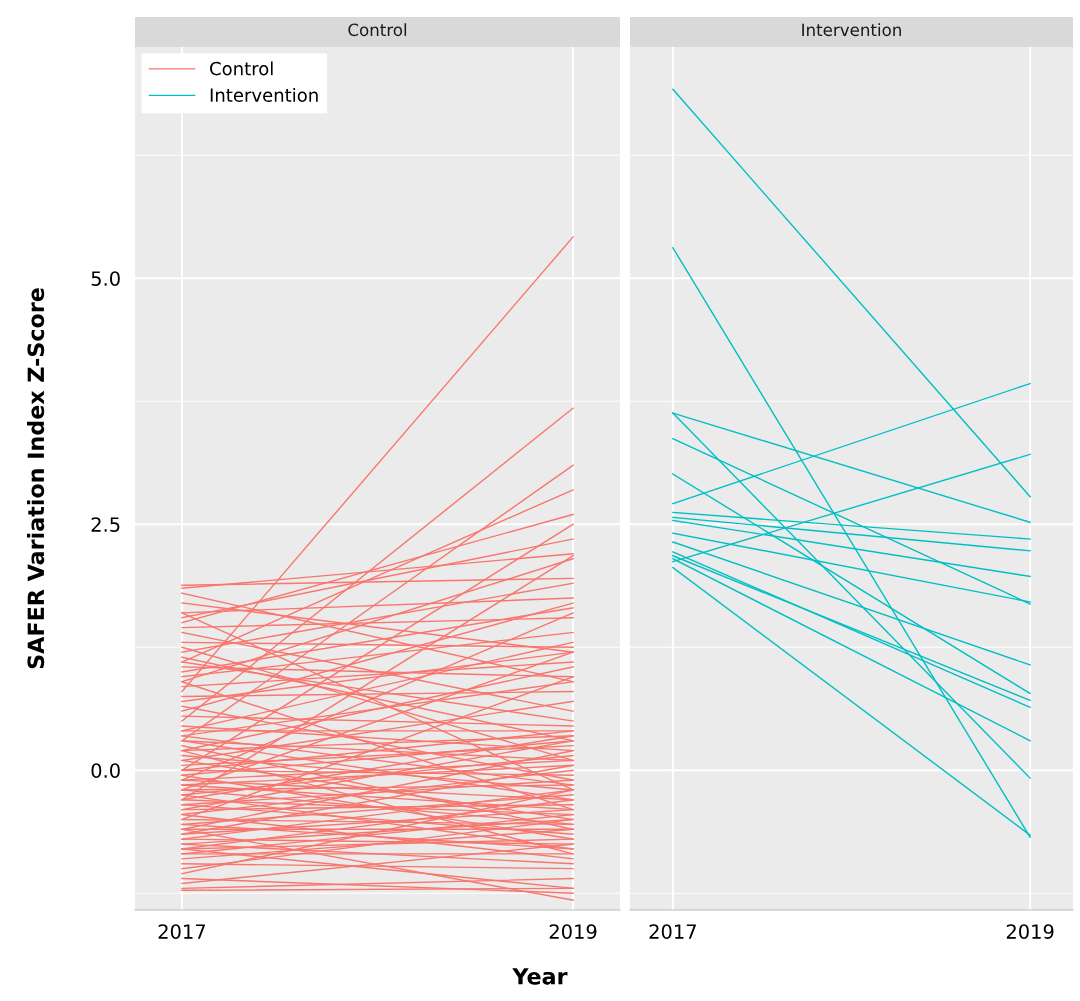  What do you see at coordinates (105, 770) in the screenshot?
I see `y-tick-label: 0.0` at bounding box center [105, 770].